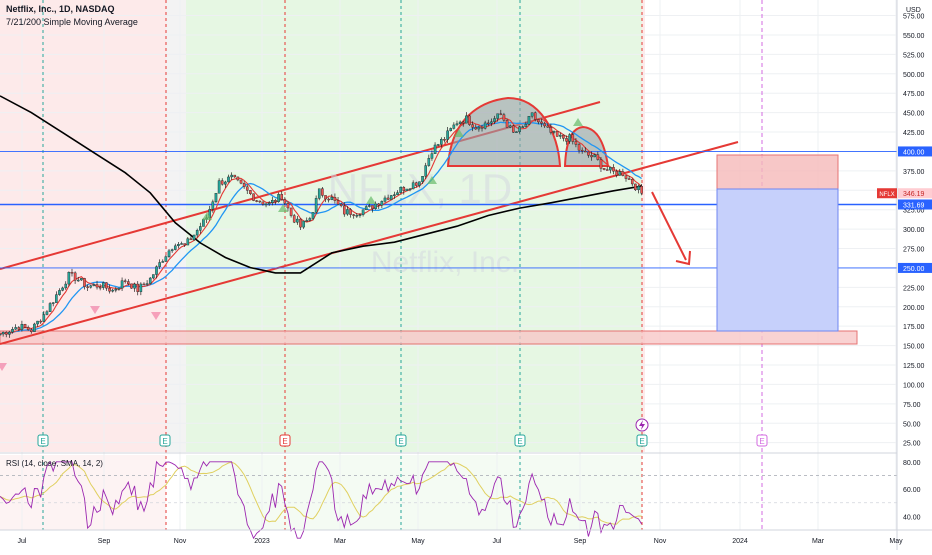  What do you see at coordinates (912, 490) in the screenshot?
I see `rsi-tick-label: 60.00` at bounding box center [912, 490].